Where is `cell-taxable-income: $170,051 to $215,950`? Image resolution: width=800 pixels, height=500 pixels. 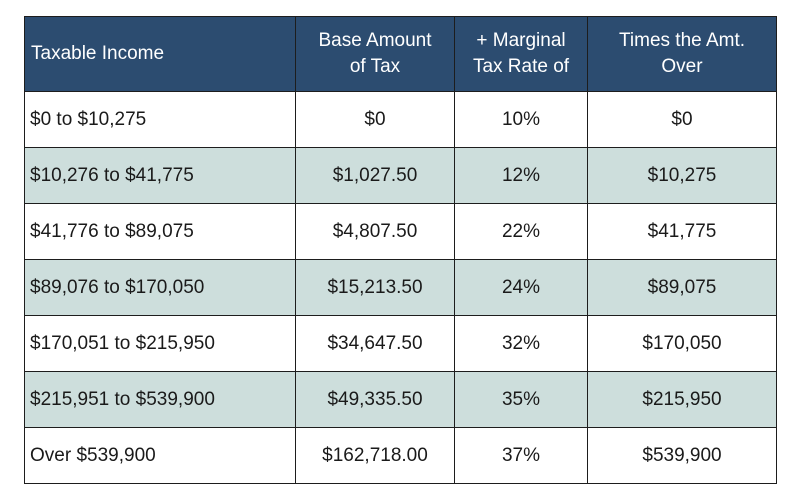
cell-taxable-income: $170,051 to $215,950 is located at coordinates (160, 343).